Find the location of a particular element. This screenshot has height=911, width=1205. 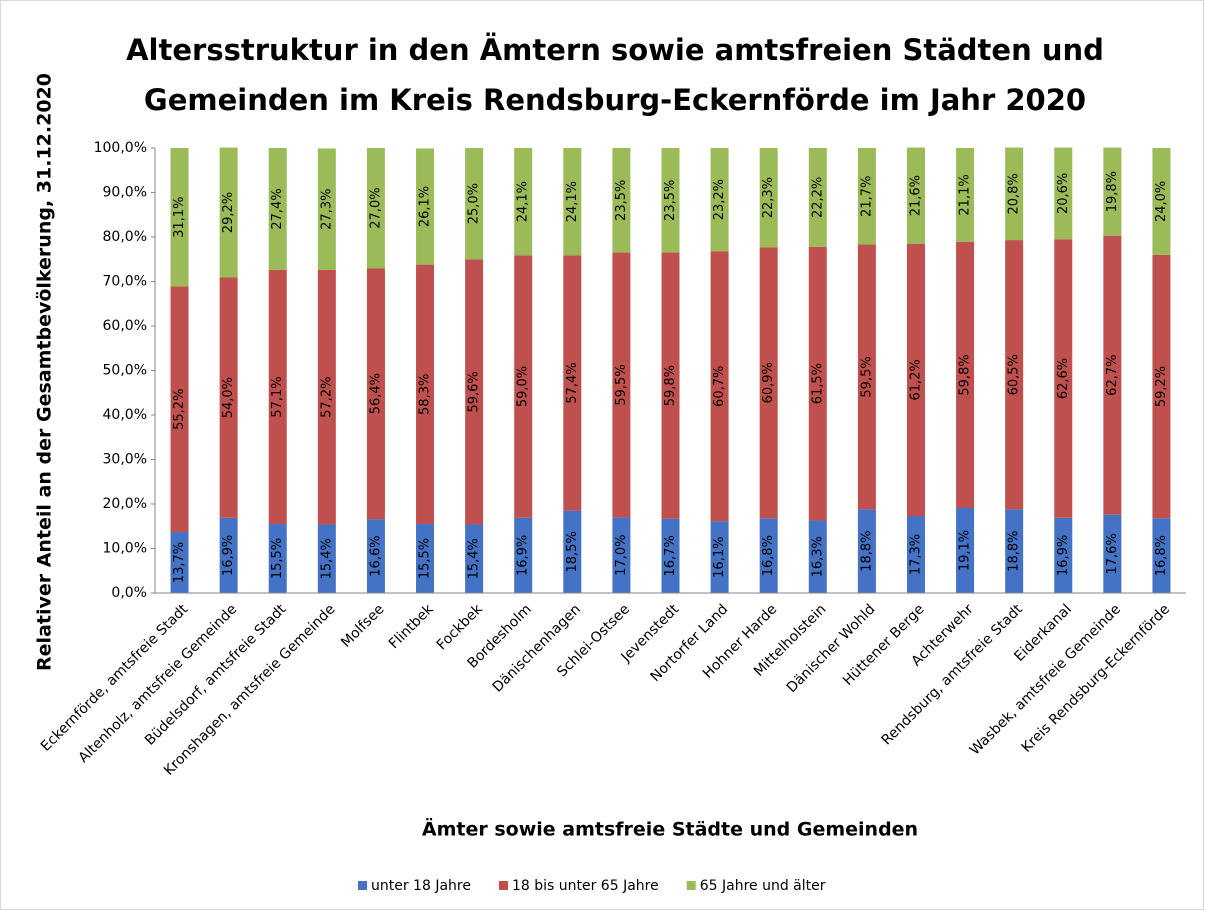

data-label: 21,1% is located at coordinates (965, 194).